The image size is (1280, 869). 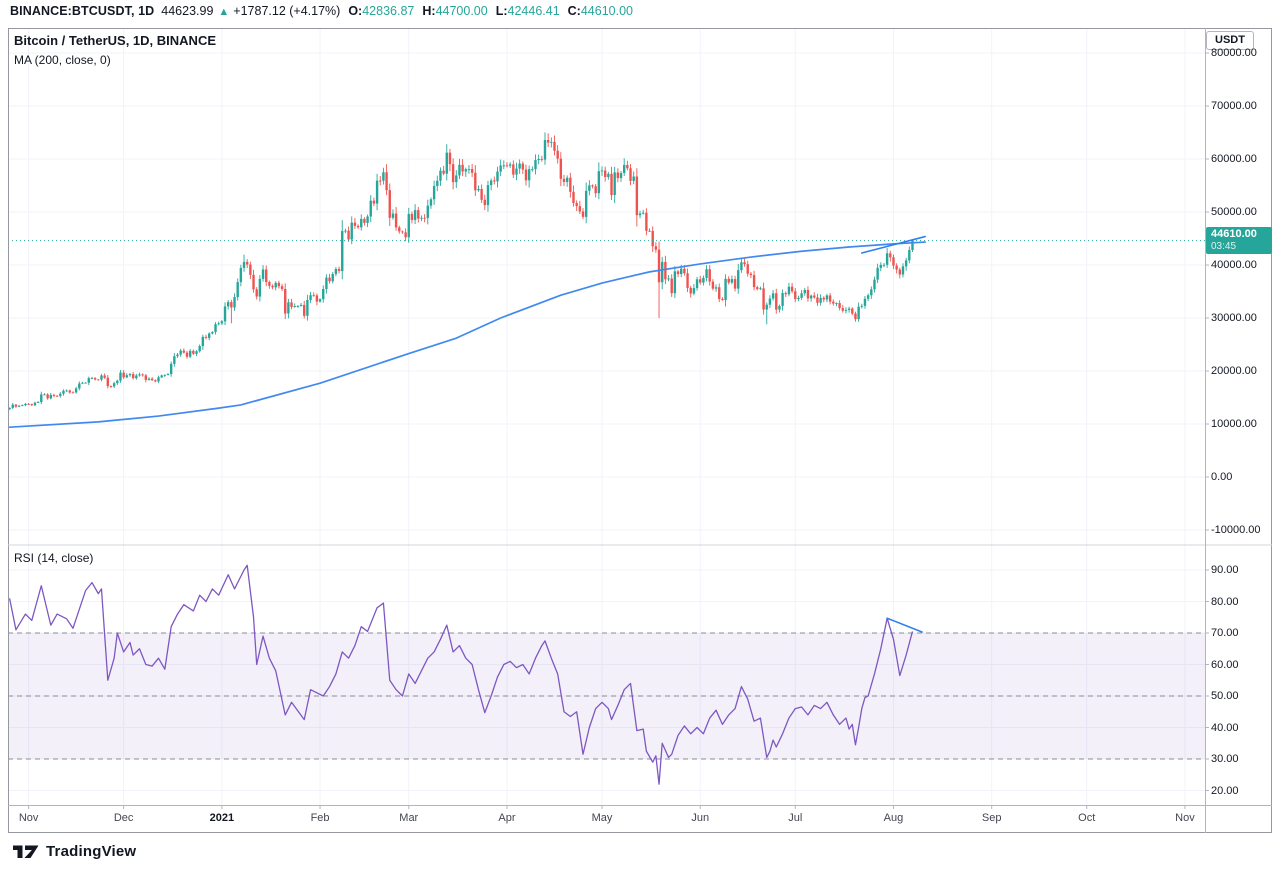 I want to click on symbol-legend: Bitcoin / TetherUS, 1D, BINANCE, so click(x=115, y=40).